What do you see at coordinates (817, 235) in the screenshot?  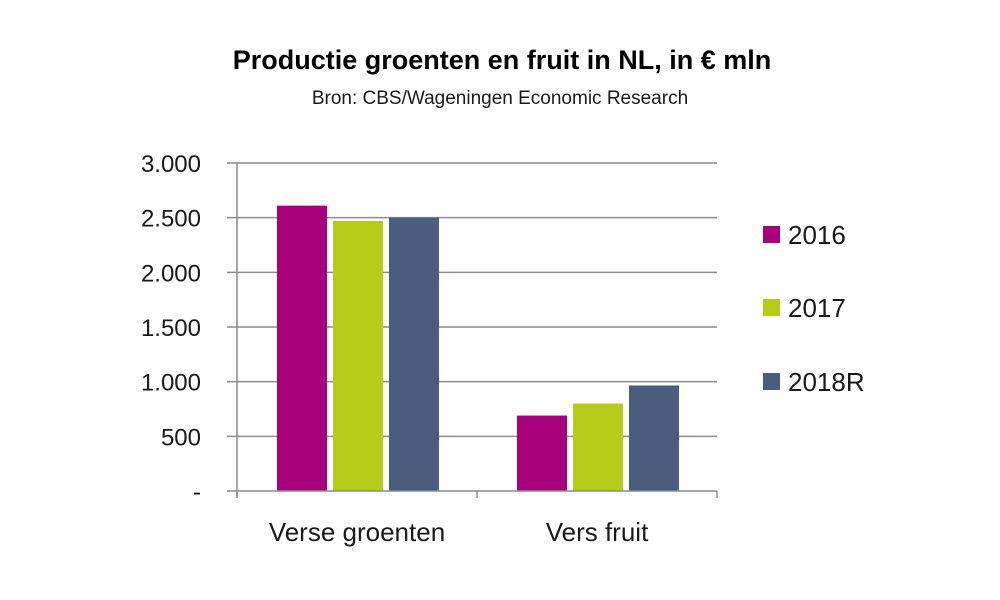 I see `legend-label-2016: 2016` at bounding box center [817, 235].